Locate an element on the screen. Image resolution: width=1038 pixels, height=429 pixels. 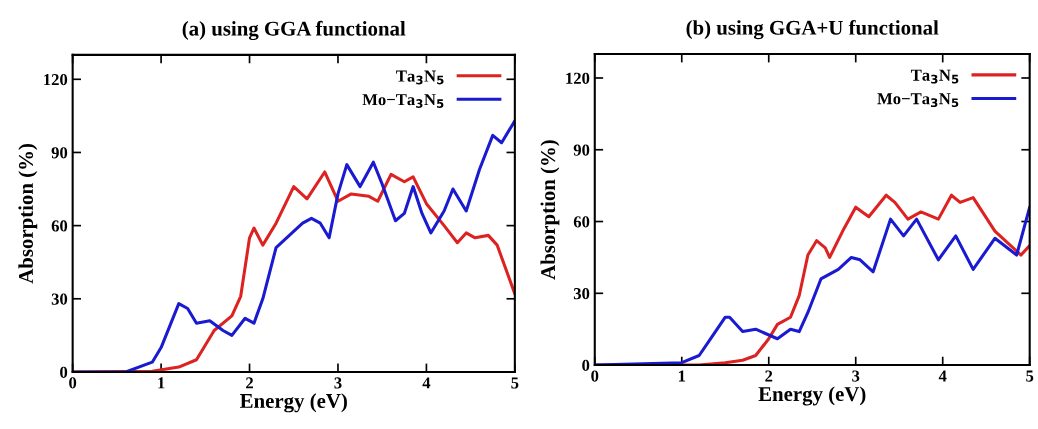
chart-title: (a) using GGA functional is located at coordinates (294, 30).